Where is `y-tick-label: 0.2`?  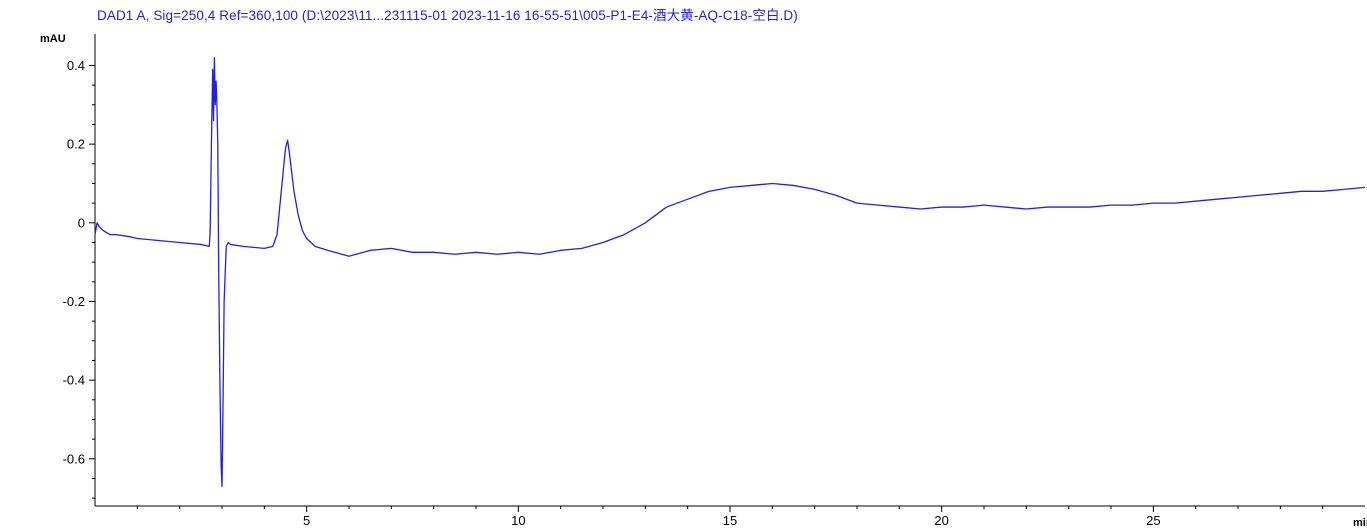
y-tick-label: 0.2 is located at coordinates (76, 144).